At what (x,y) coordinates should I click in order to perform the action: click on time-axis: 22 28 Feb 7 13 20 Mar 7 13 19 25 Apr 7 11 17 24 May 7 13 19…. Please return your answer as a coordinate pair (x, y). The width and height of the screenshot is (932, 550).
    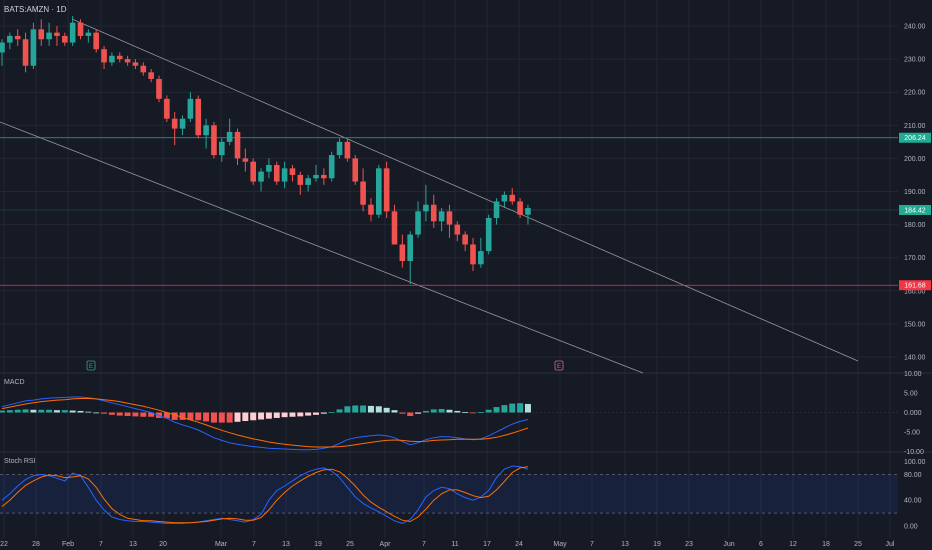
    Looking at the image, I should click on (447, 544).